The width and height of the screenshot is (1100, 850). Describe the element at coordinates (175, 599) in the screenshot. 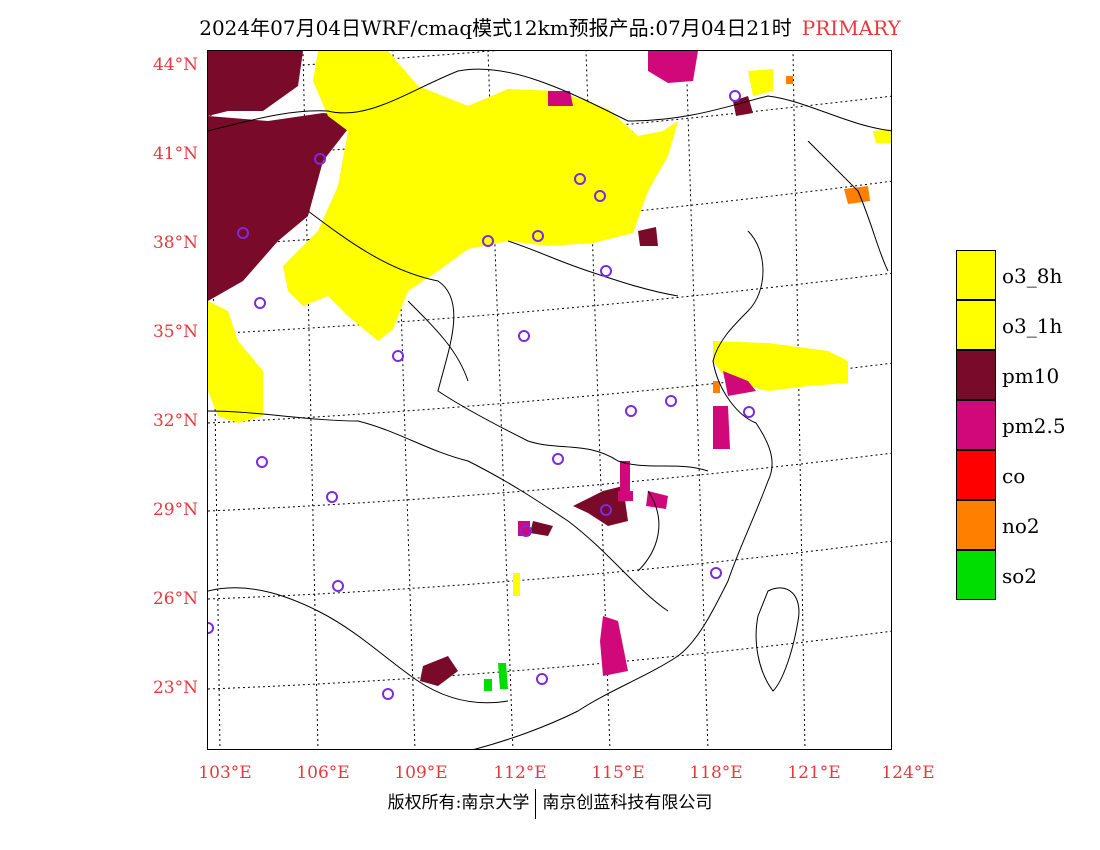

I see `lat-label-26: 26°N` at that location.